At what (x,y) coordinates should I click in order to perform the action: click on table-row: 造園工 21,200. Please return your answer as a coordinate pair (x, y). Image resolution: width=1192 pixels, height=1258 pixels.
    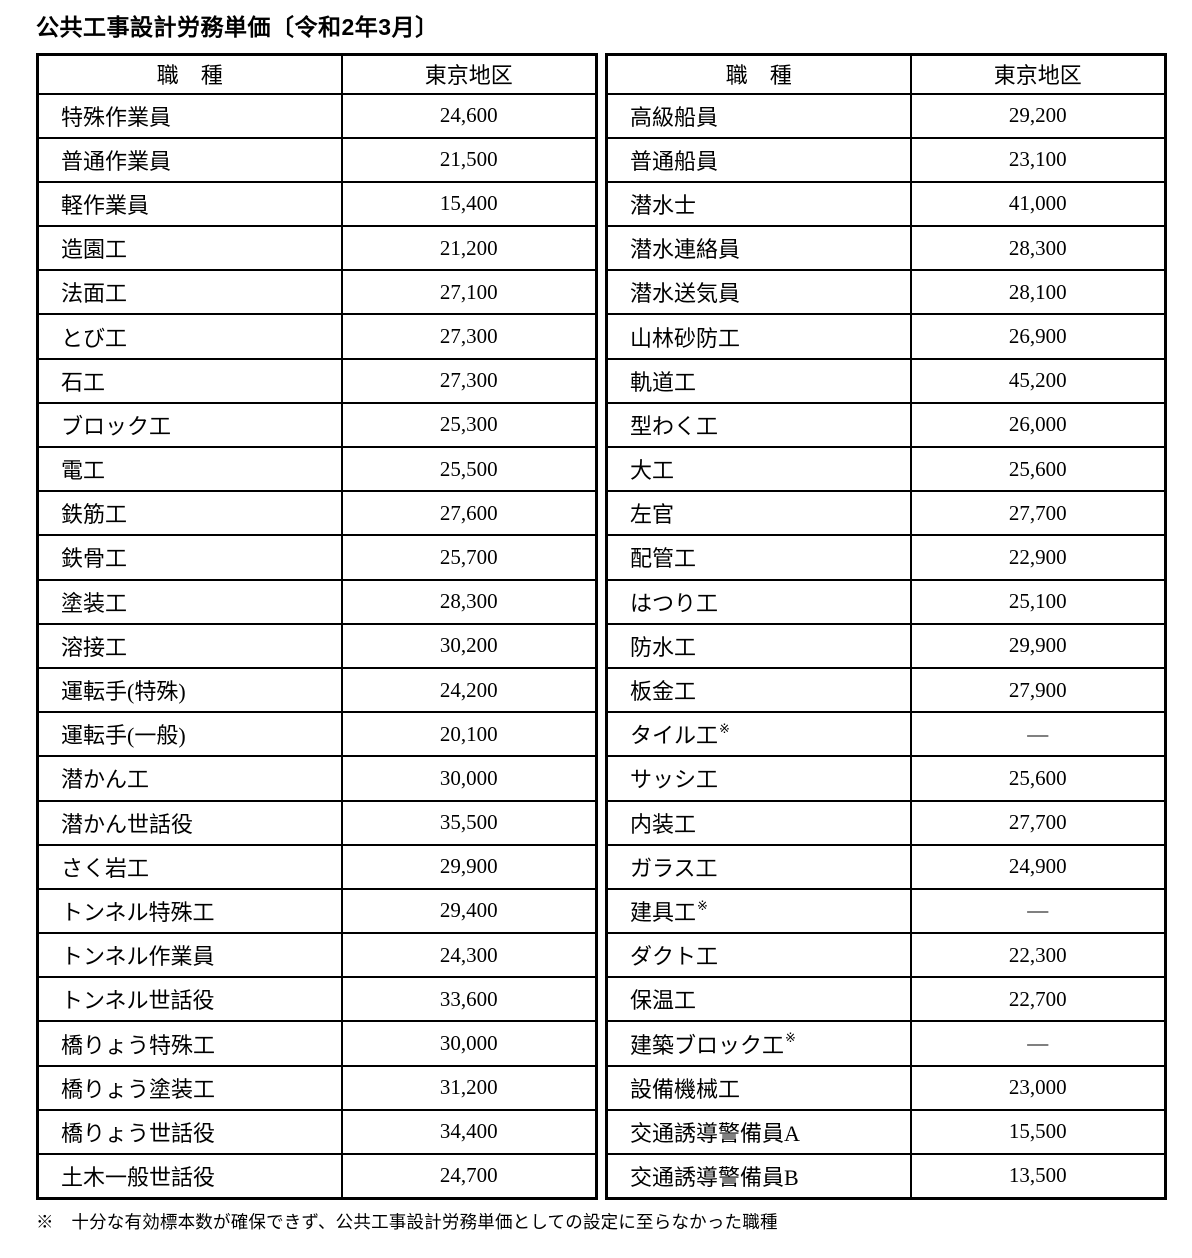
    Looking at the image, I should click on (317, 248).